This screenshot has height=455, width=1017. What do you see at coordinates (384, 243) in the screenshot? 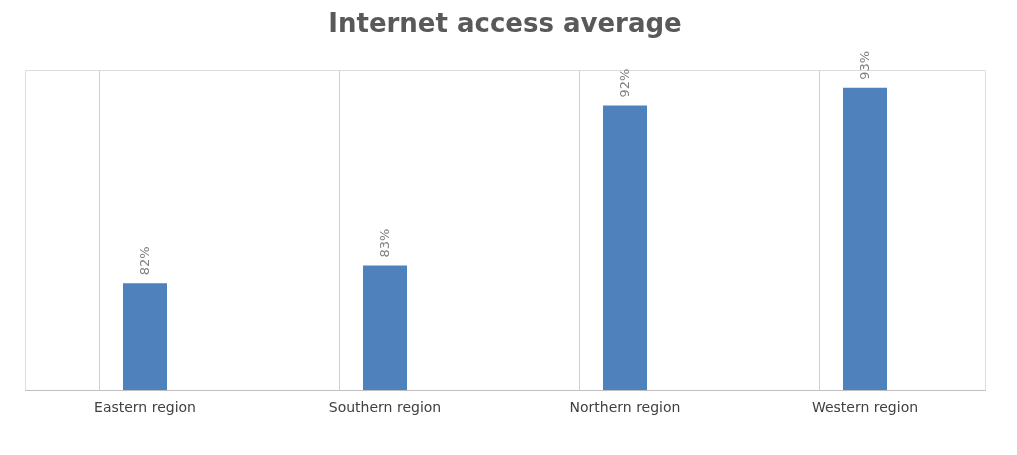
I see `data-label: 83%` at bounding box center [384, 243].